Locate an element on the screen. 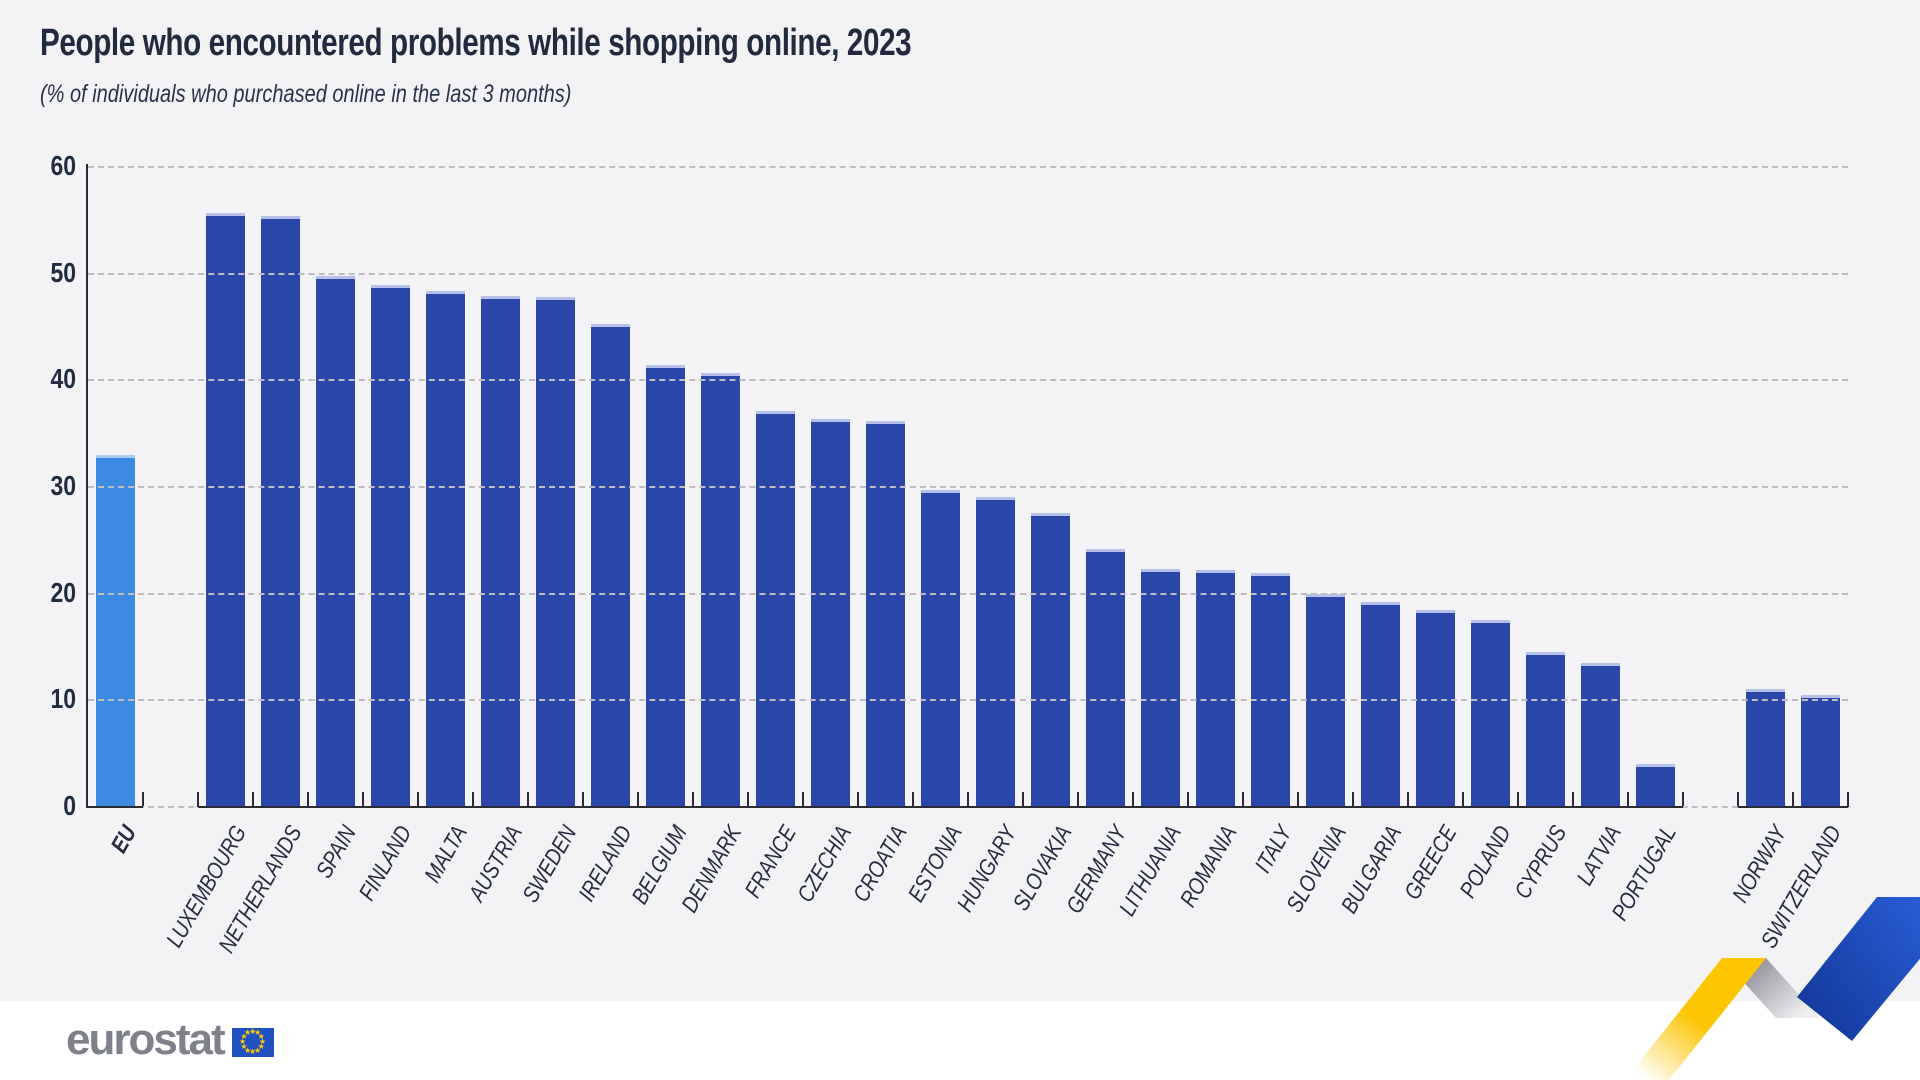  bar-slot-france: FRANCE is located at coordinates (771, 534).